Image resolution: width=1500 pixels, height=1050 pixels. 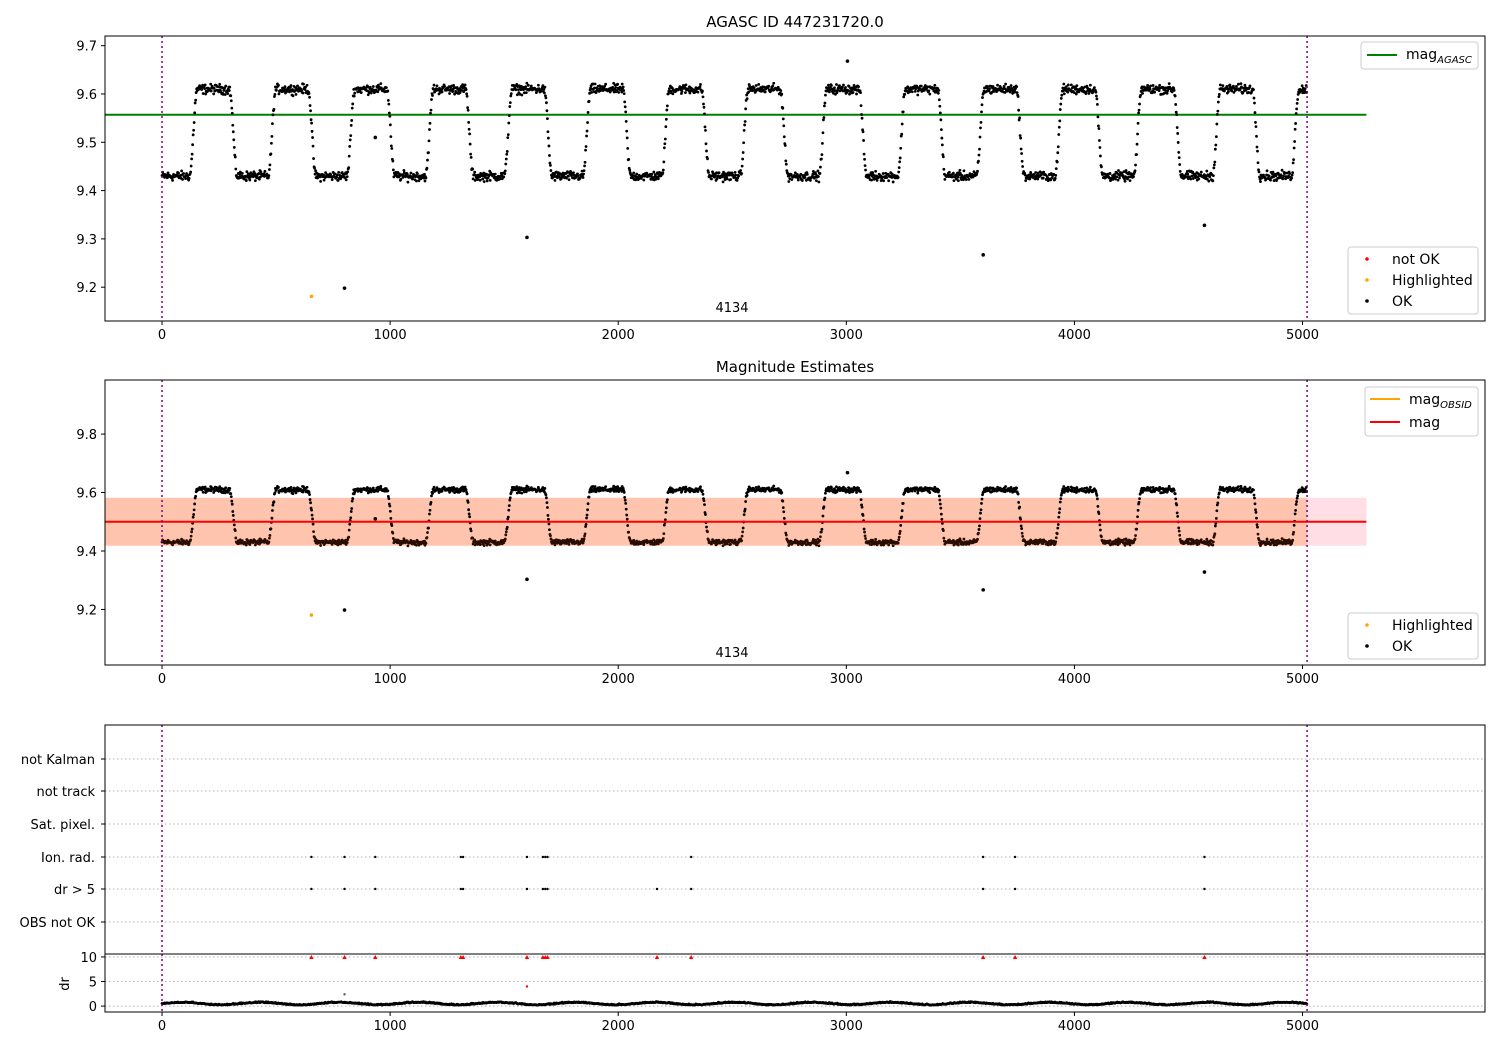 I want to click on panel-4-dr-area, so click(x=795, y=983).